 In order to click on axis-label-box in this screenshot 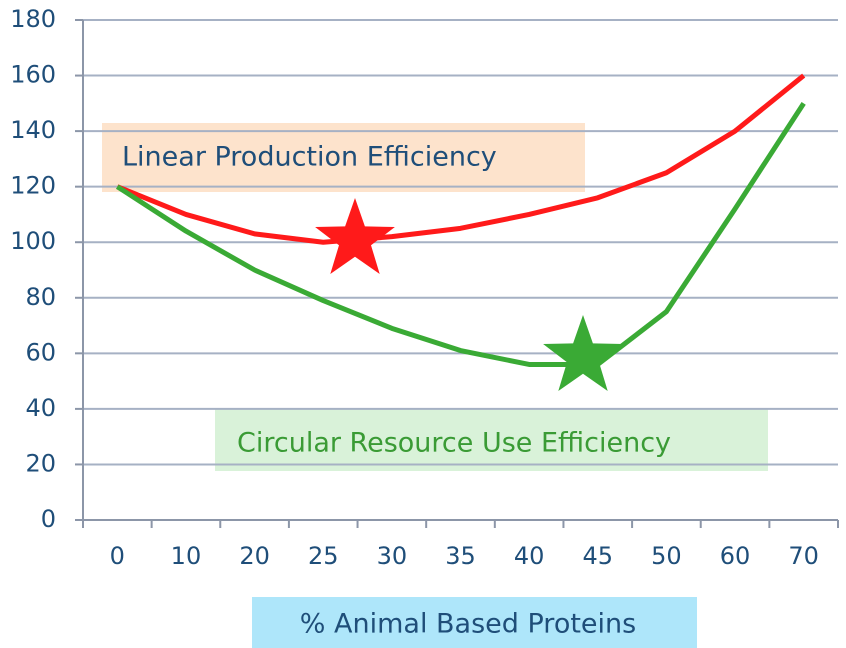, I will do `click(474, 622)`.